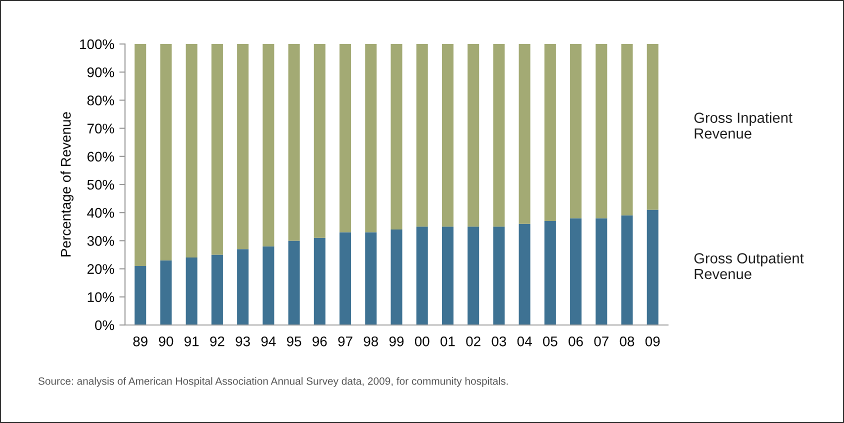 The image size is (844, 423). What do you see at coordinates (268, 341) in the screenshot?
I see `x-tick-label: 94` at bounding box center [268, 341].